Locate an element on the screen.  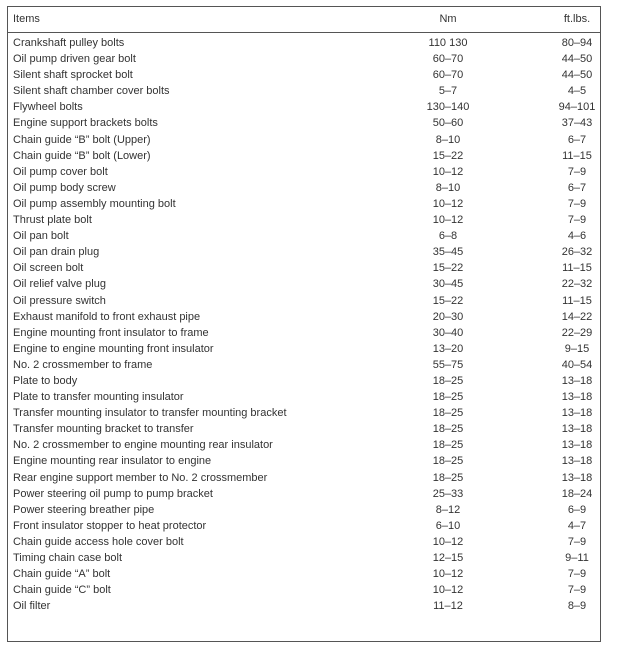
nm-value: 6–8 is located at coordinates (448, 236).